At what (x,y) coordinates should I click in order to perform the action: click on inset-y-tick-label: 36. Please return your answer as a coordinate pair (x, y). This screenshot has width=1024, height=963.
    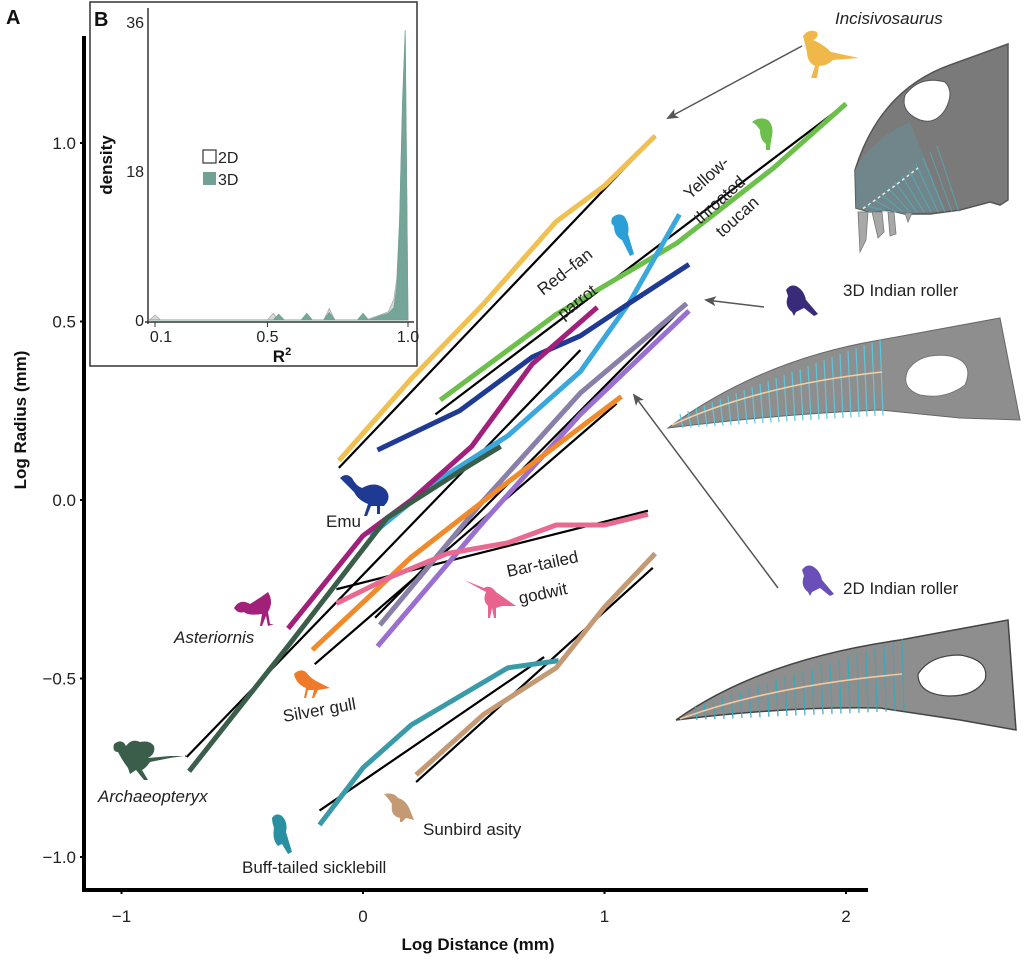
    Looking at the image, I should click on (135, 23).